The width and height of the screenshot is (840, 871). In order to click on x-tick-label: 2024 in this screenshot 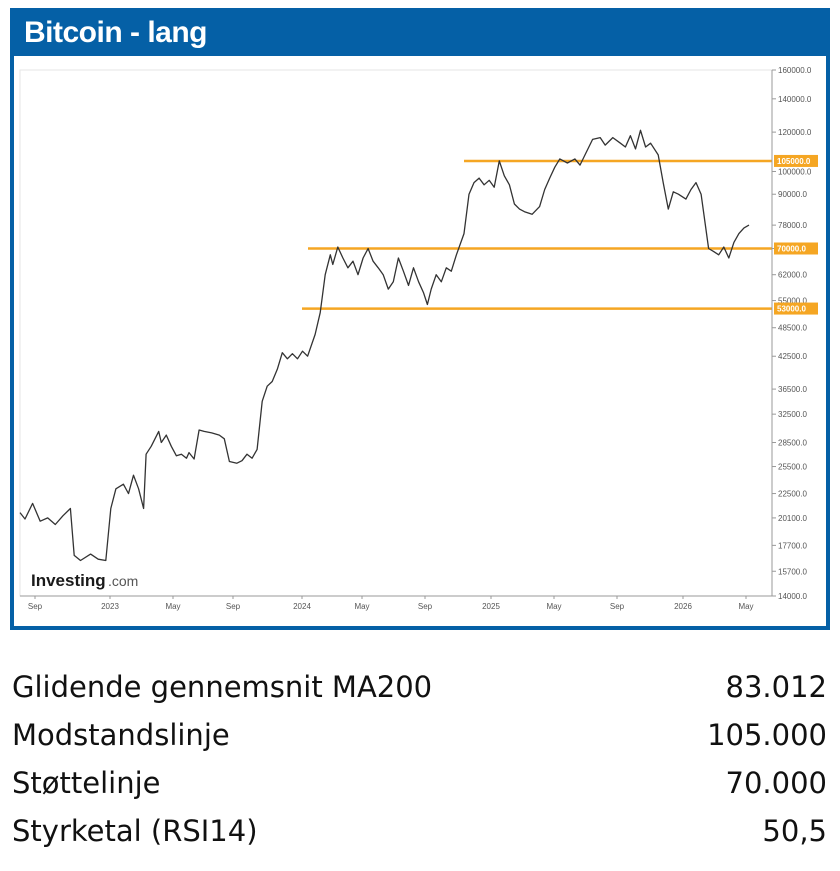, I will do `click(302, 606)`.